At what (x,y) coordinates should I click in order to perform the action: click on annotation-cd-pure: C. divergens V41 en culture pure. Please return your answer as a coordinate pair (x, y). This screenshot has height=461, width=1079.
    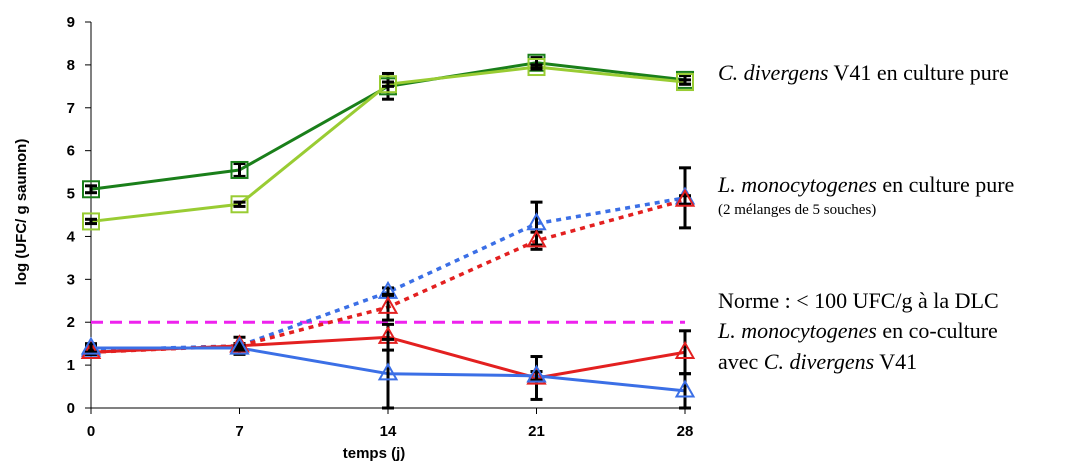
    Looking at the image, I should click on (863, 73).